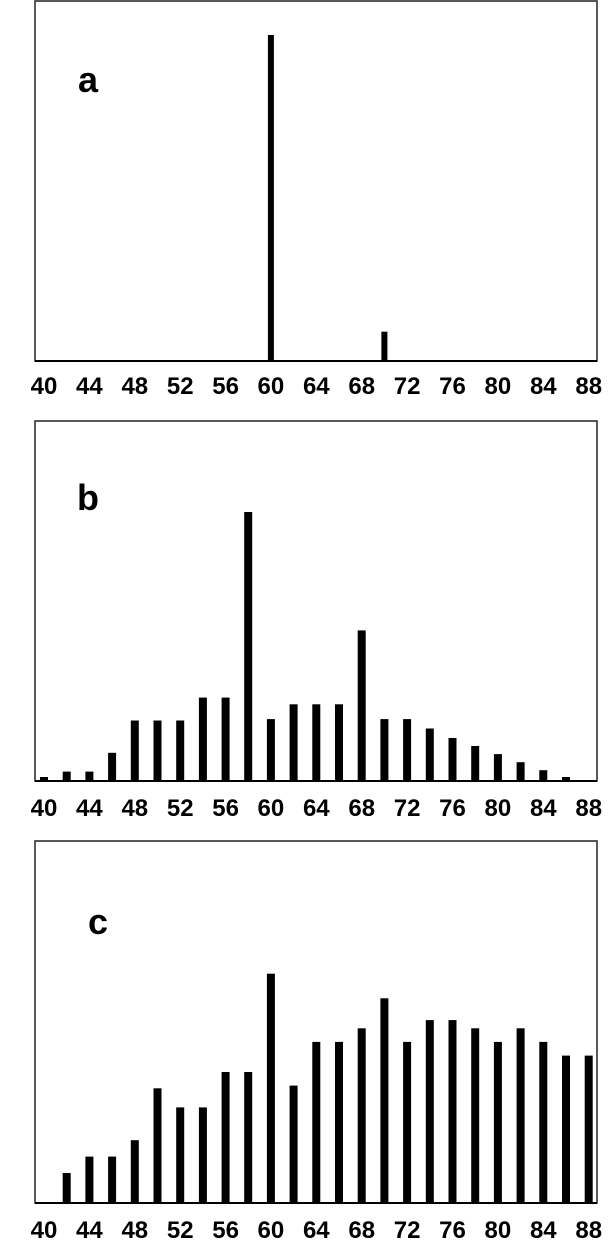 This screenshot has height=1247, width=609. I want to click on panel-label: c, so click(98, 921).